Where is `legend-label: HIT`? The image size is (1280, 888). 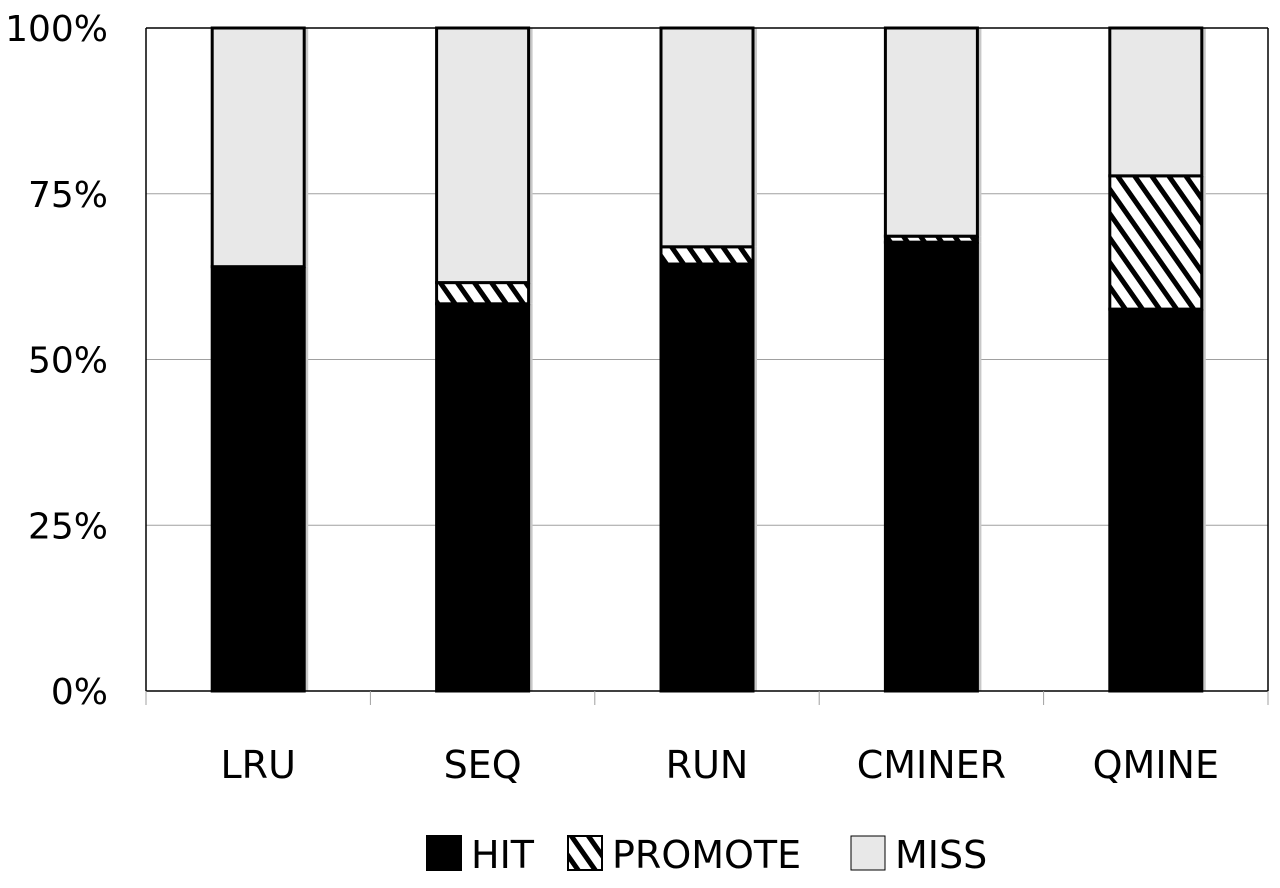 legend-label: HIT is located at coordinates (503, 855).